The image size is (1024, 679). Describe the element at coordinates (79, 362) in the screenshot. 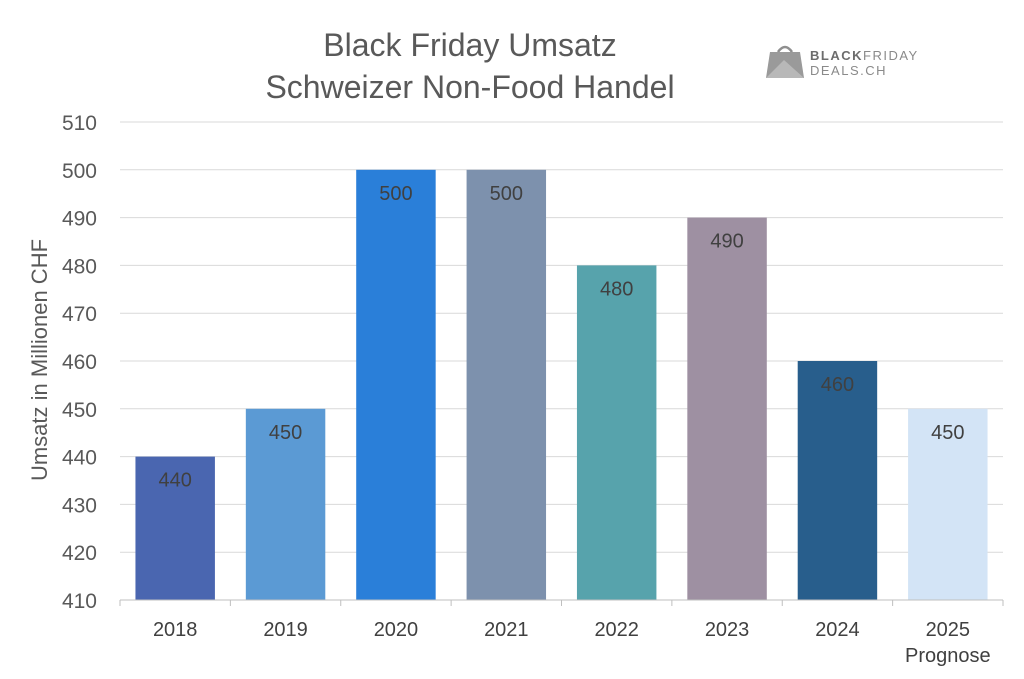

I see `y-tick-label: 460` at that location.